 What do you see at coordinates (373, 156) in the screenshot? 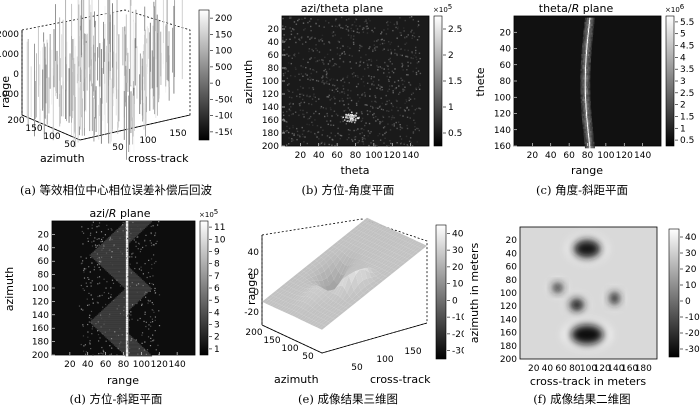
I see `b-xtick-label: 100` at bounding box center [373, 156].